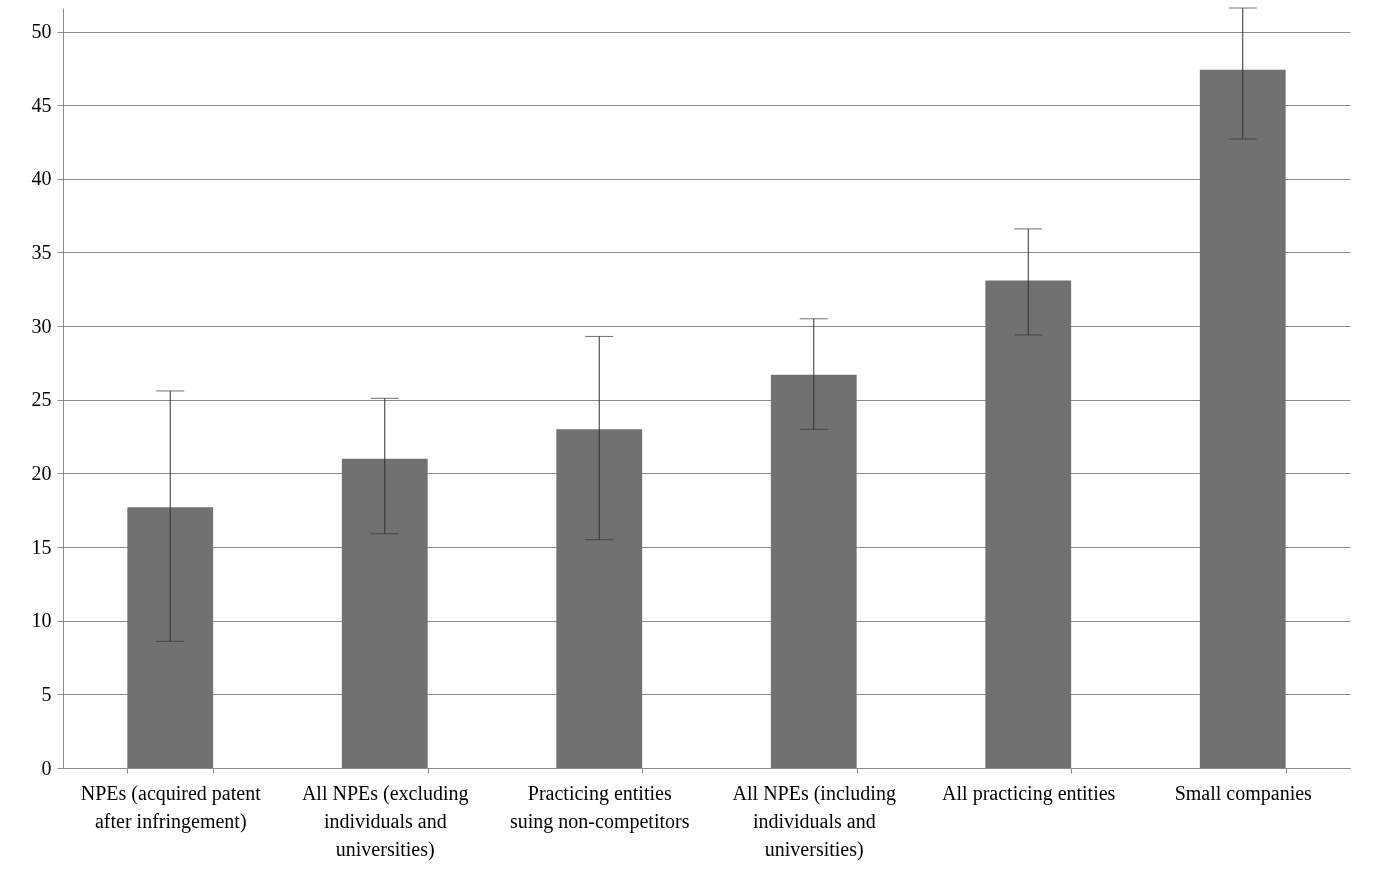 This screenshot has height=879, width=1377. Describe the element at coordinates (600, 807) in the screenshot. I see `x-tick-label: Practicing entities suing non-competitors` at that location.